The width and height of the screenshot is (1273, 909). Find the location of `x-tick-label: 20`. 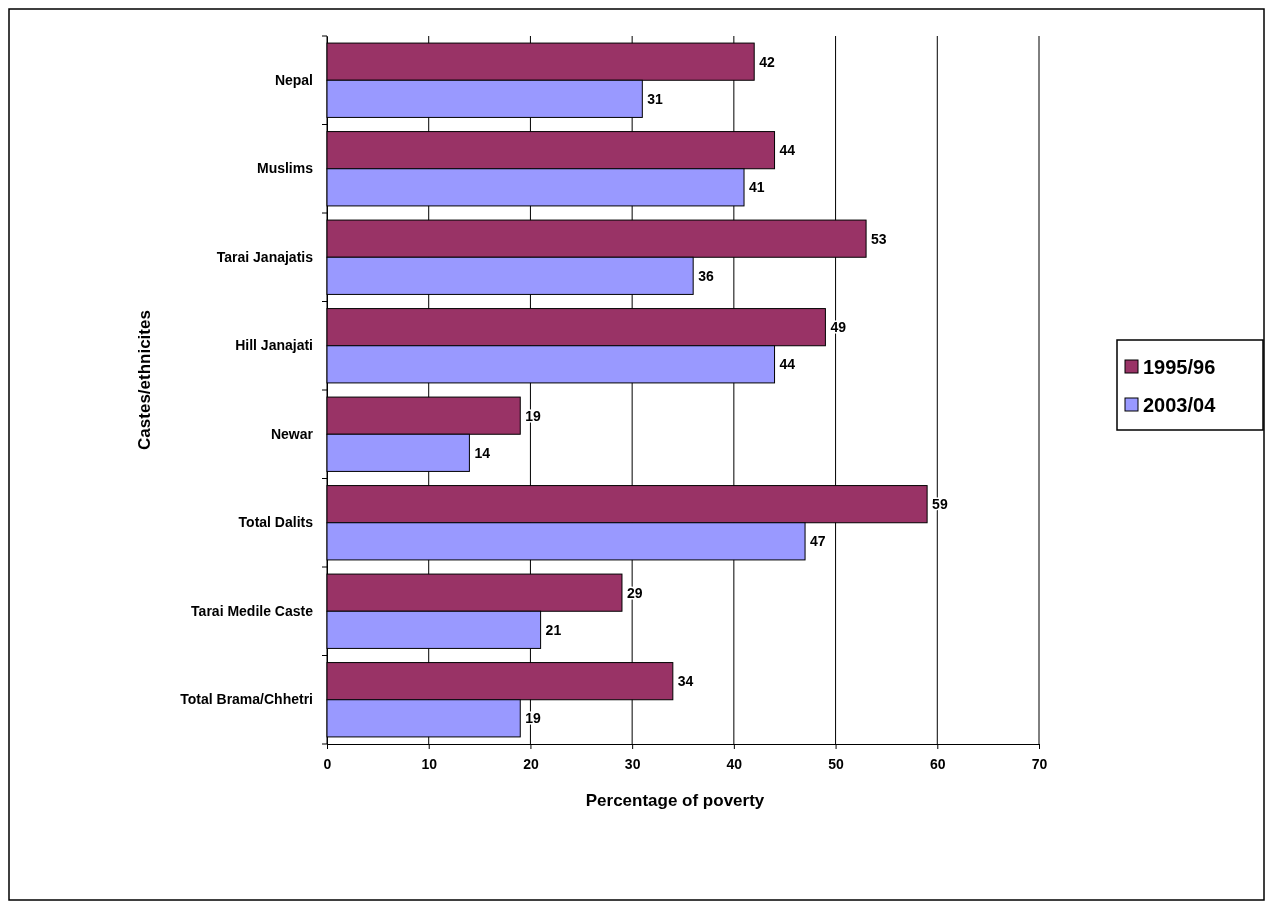

x-tick-label: 20 is located at coordinates (531, 763).